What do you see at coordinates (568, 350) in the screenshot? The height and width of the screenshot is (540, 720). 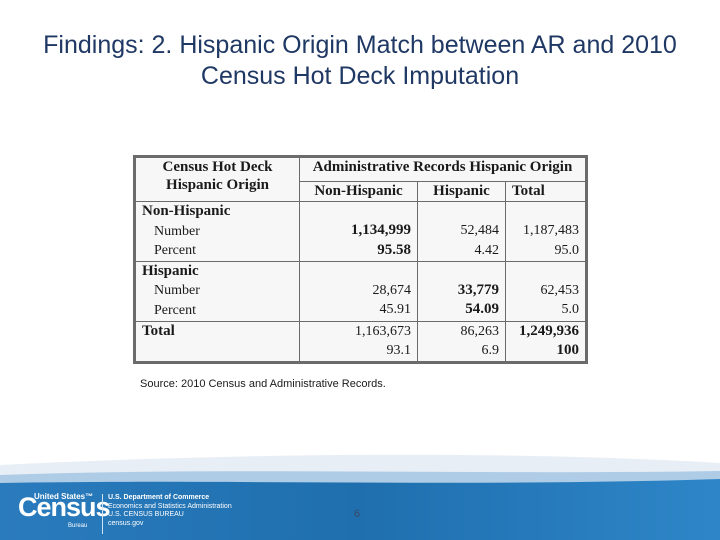 I see `cell-value: 100` at bounding box center [568, 350].